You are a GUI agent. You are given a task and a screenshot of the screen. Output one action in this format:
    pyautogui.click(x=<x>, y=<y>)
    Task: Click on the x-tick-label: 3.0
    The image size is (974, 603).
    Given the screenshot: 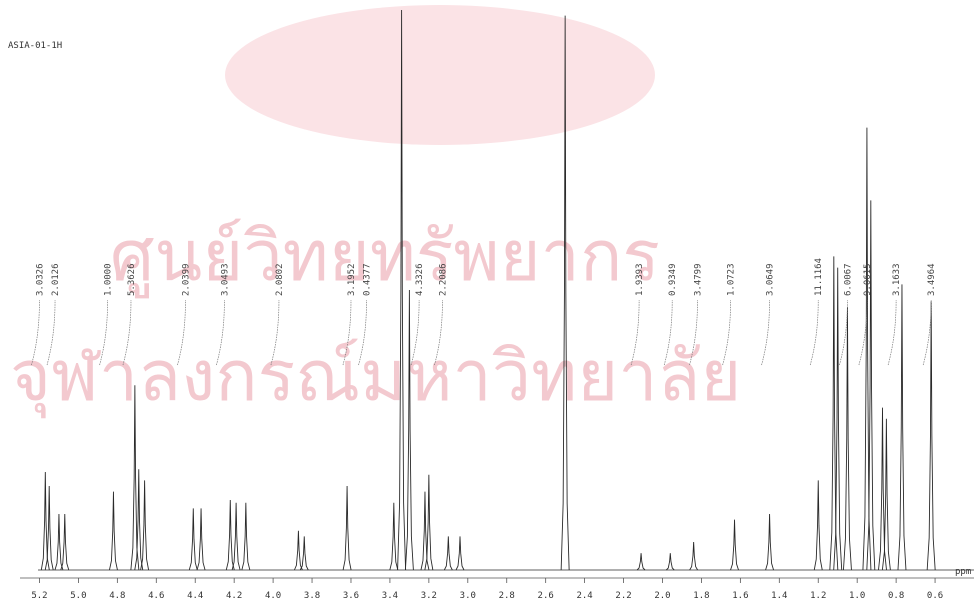 What is the action you would take?
    pyautogui.click(x=468, y=596)
    